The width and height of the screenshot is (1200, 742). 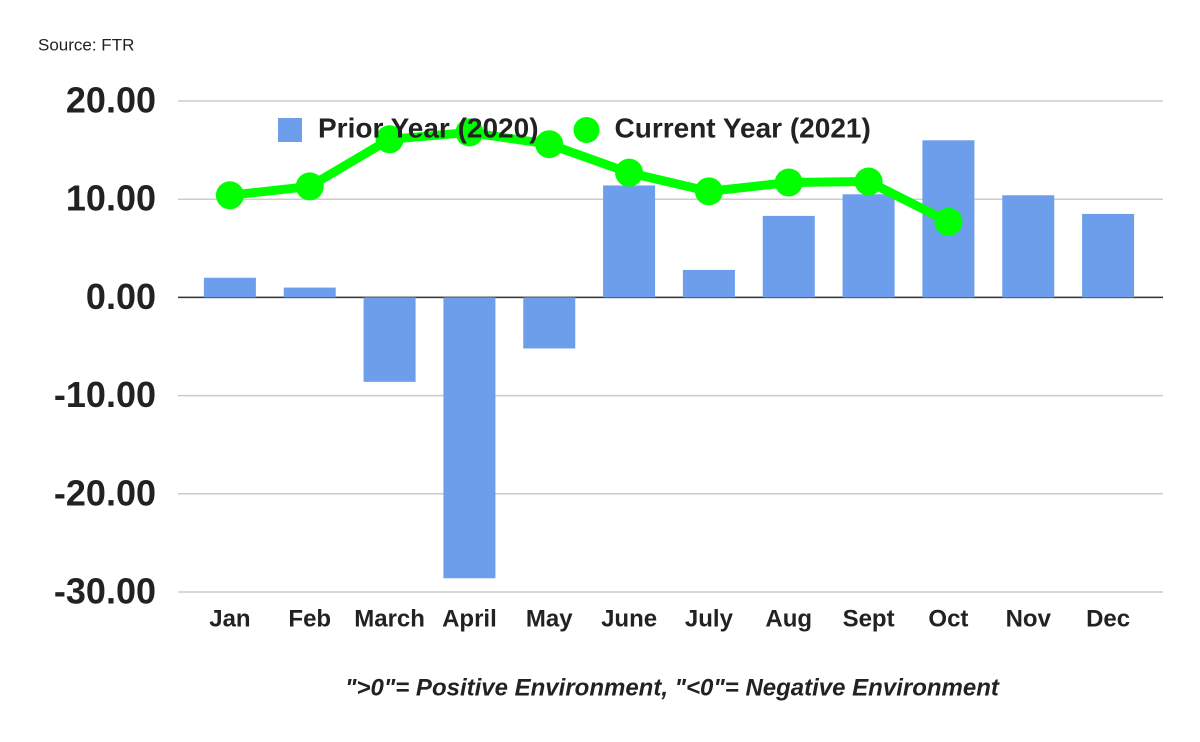 I want to click on x-tick-label: Sept, so click(x=869, y=618).